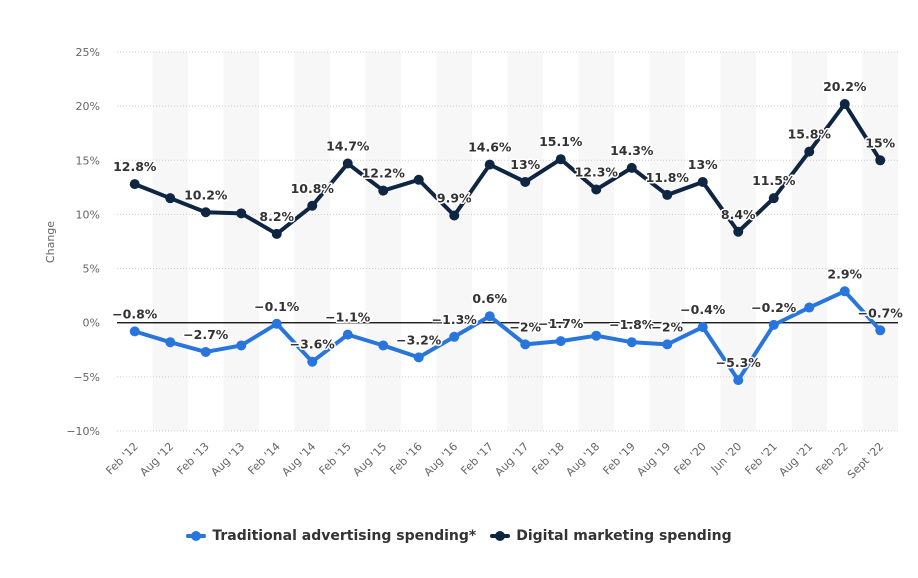 Image resolution: width=918 pixels, height=578 pixels. I want to click on data-label: −2%, so click(667, 326).